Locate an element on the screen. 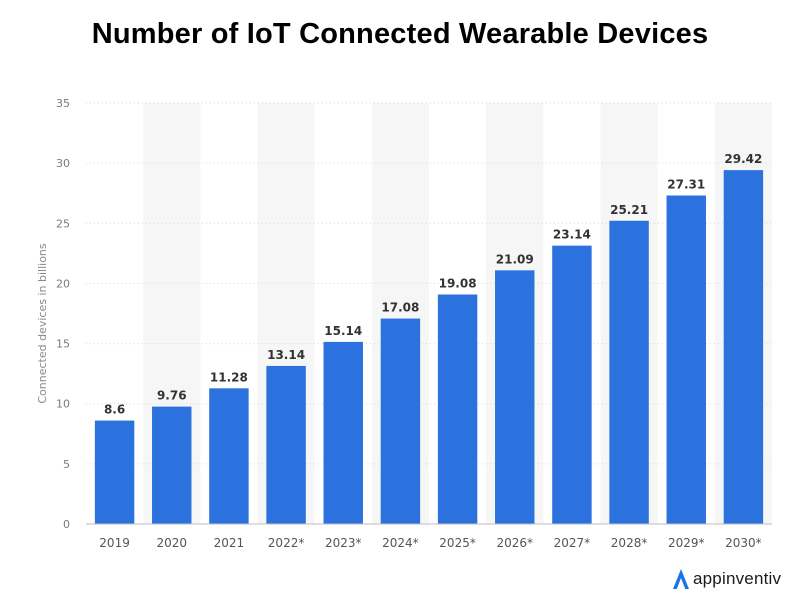 The height and width of the screenshot is (608, 800). data-label: 17.08 is located at coordinates (400, 308).